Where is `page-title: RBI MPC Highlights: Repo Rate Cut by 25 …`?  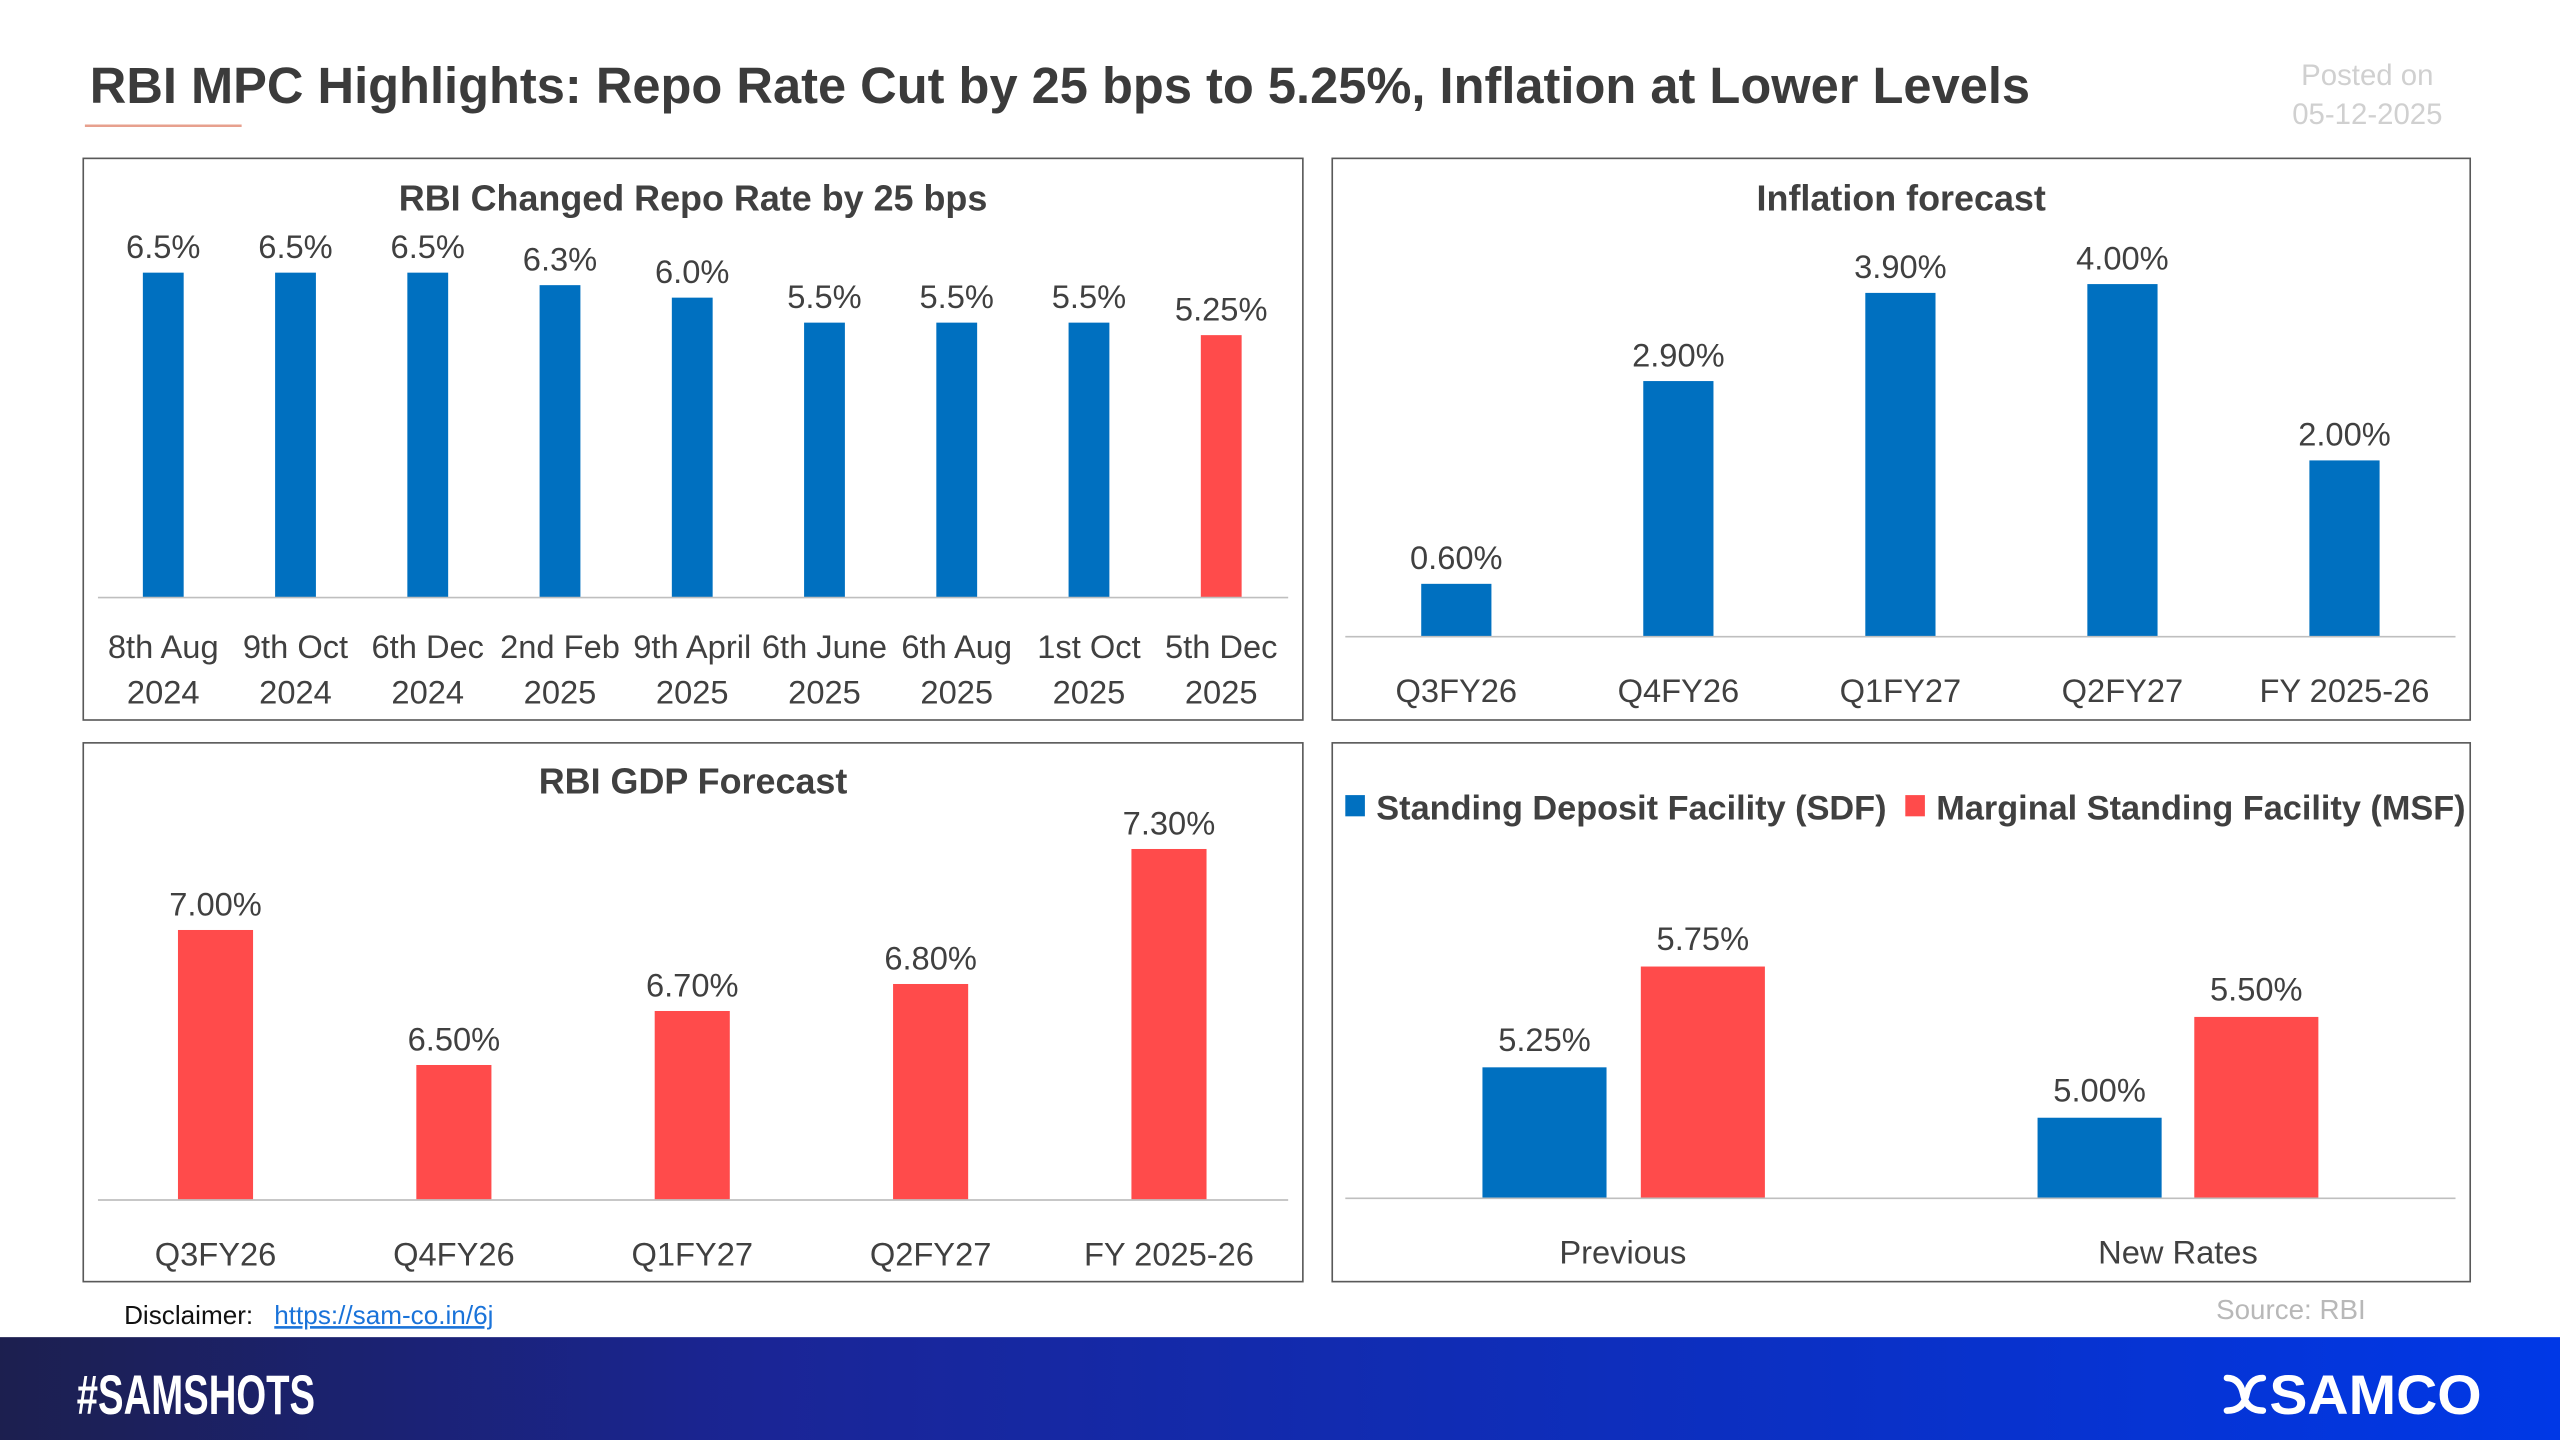
page-title: RBI MPC Highlights: Repo Rate Cut by 25 … is located at coordinates (1060, 85).